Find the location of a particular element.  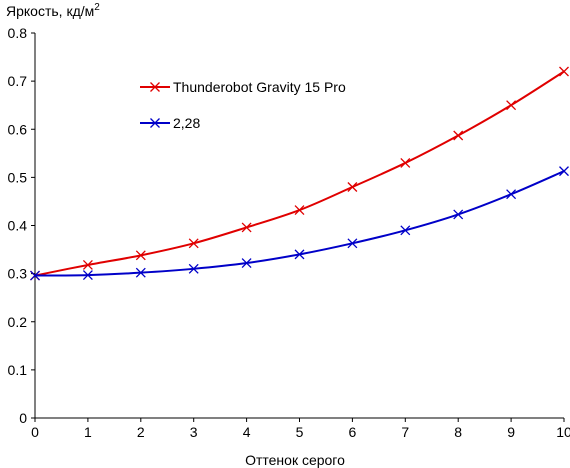

x-tick-label: 0 is located at coordinates (35, 432).